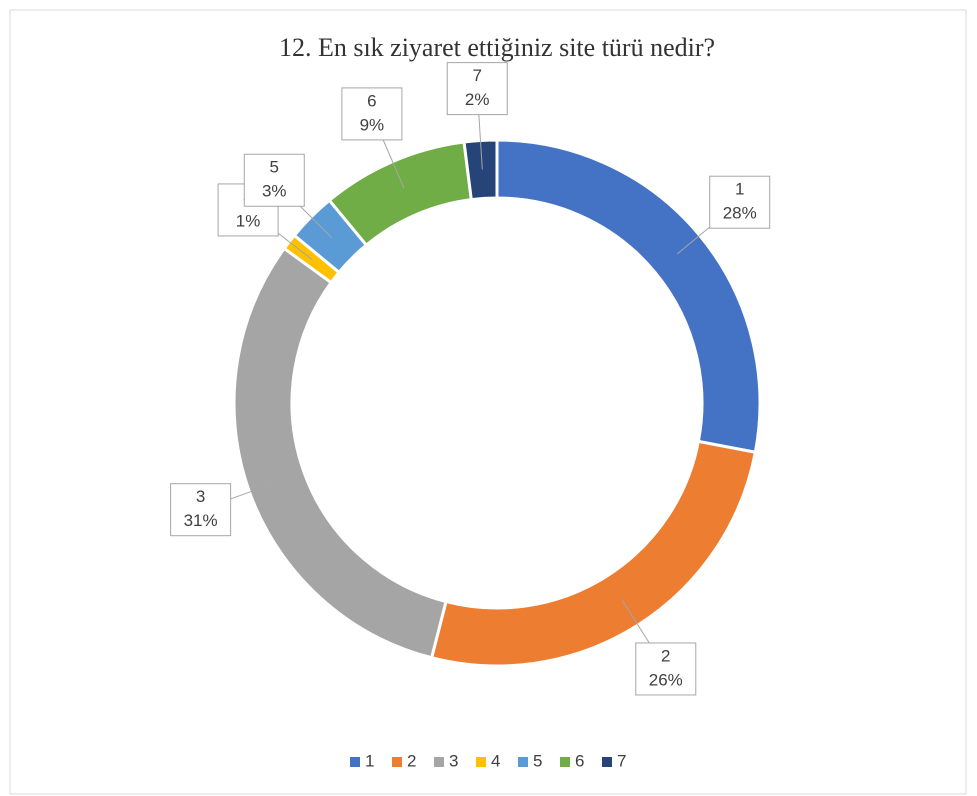 Image resolution: width=977 pixels, height=796 pixels. Describe the element at coordinates (372, 124) in the screenshot. I see `data-label-value: 9%` at that location.